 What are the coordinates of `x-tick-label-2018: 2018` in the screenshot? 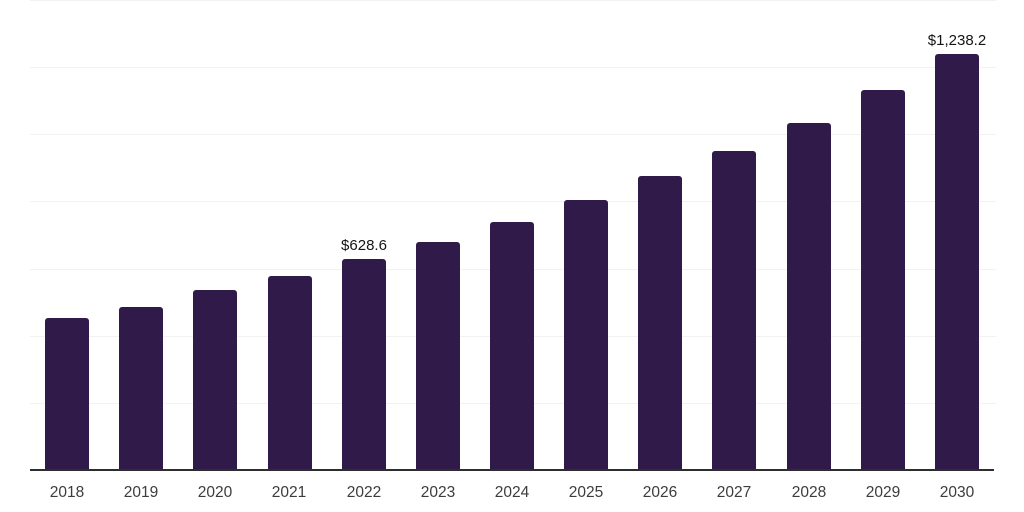 It's located at (67, 492).